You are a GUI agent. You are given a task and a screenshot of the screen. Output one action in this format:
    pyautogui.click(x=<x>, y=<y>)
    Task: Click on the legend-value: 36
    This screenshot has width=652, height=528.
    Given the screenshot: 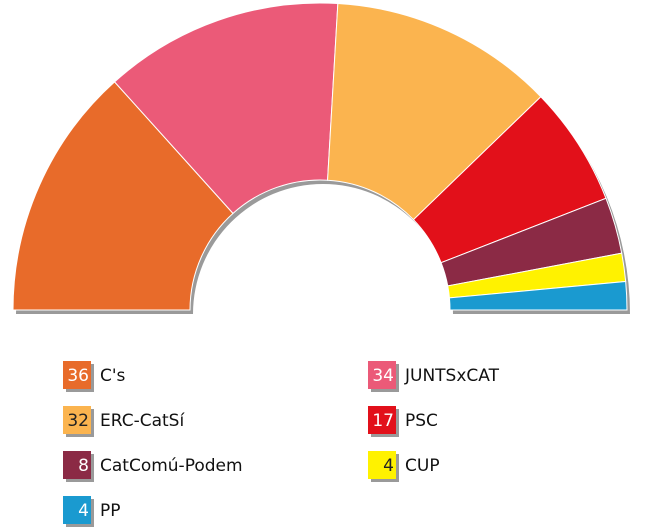 What is the action you would take?
    pyautogui.click(x=78, y=376)
    